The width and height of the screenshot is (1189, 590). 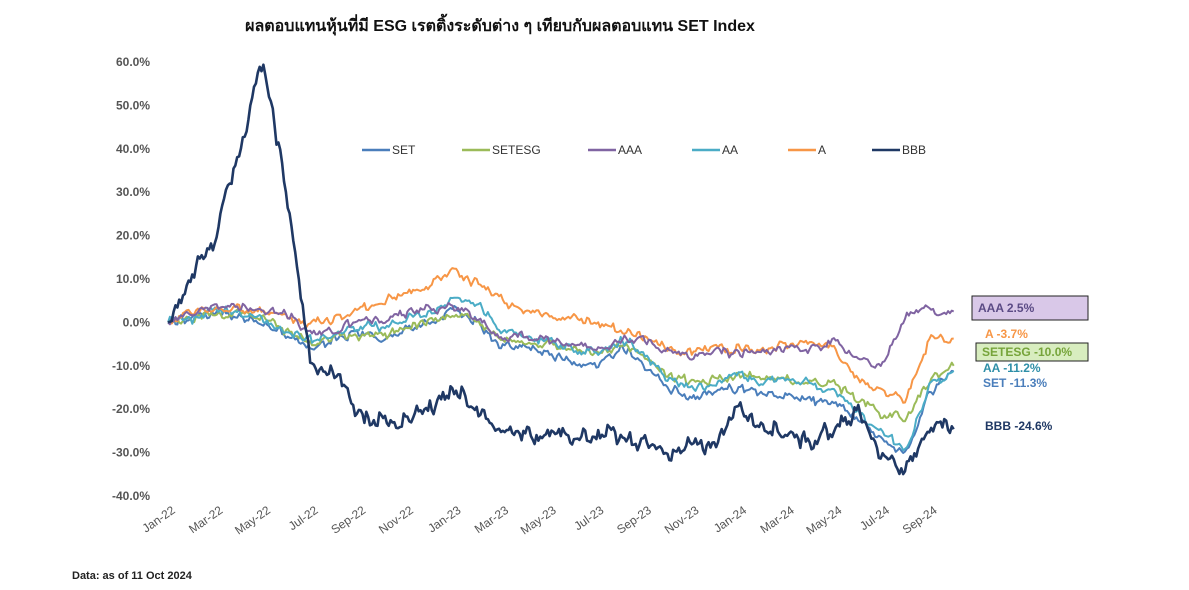 What do you see at coordinates (1015, 383) in the screenshot?
I see `end-label-set: SET -11.3%` at bounding box center [1015, 383].